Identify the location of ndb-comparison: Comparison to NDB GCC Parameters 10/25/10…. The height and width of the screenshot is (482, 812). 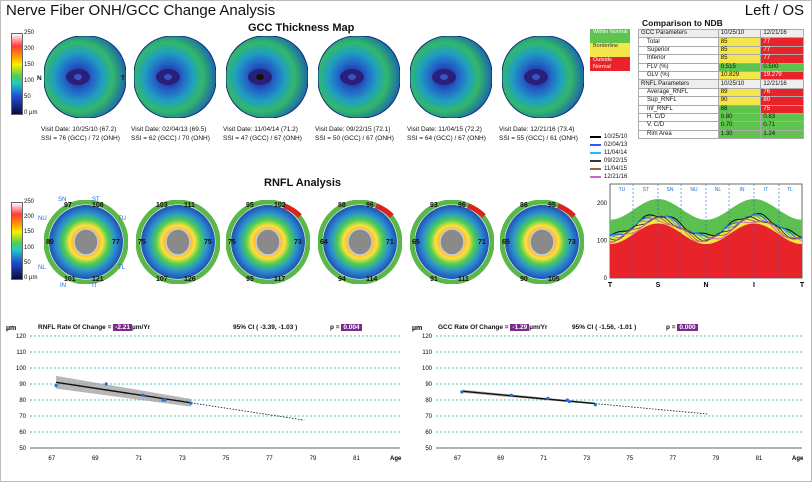
(721, 79).